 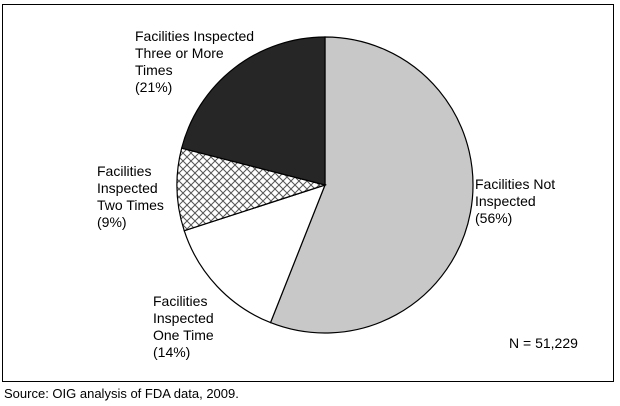 I want to click on slice-label-one-time: Facilities Inspected One Time (14%), so click(x=183, y=326).